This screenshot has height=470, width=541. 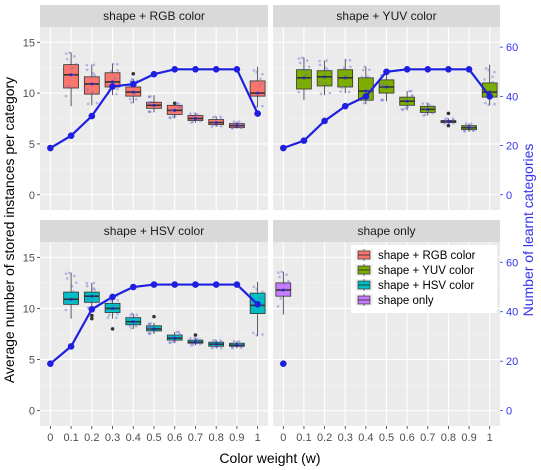 I want to click on y-left-tick-label: 5, so click(x=32, y=361).